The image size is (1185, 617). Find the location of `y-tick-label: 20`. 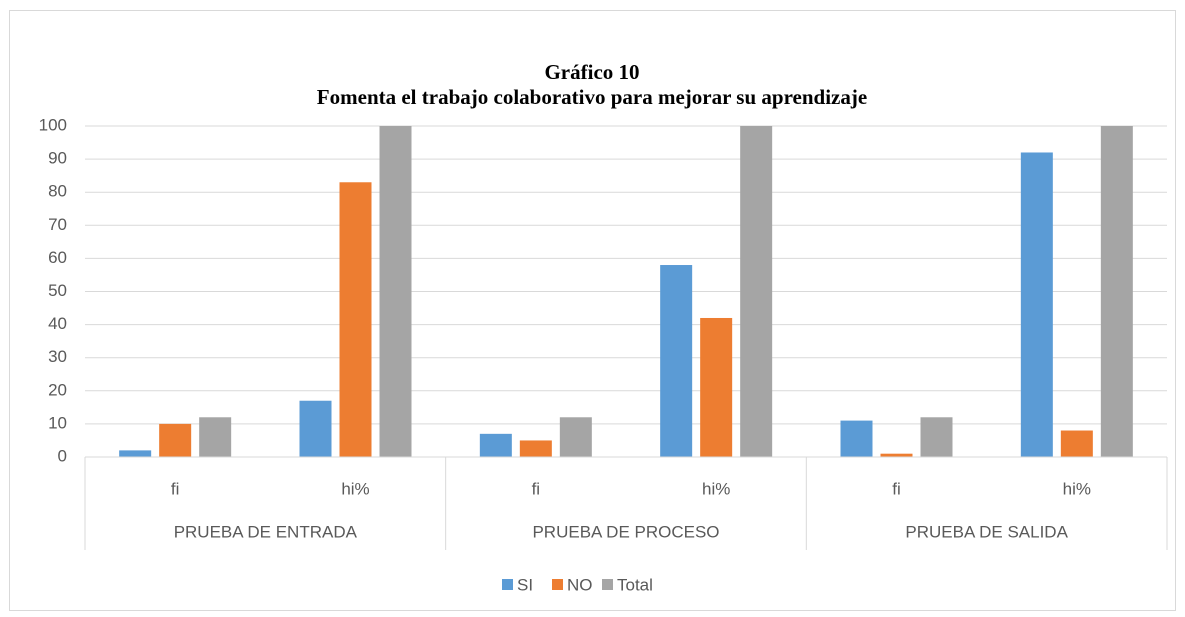

y-tick-label: 20 is located at coordinates (57, 389).